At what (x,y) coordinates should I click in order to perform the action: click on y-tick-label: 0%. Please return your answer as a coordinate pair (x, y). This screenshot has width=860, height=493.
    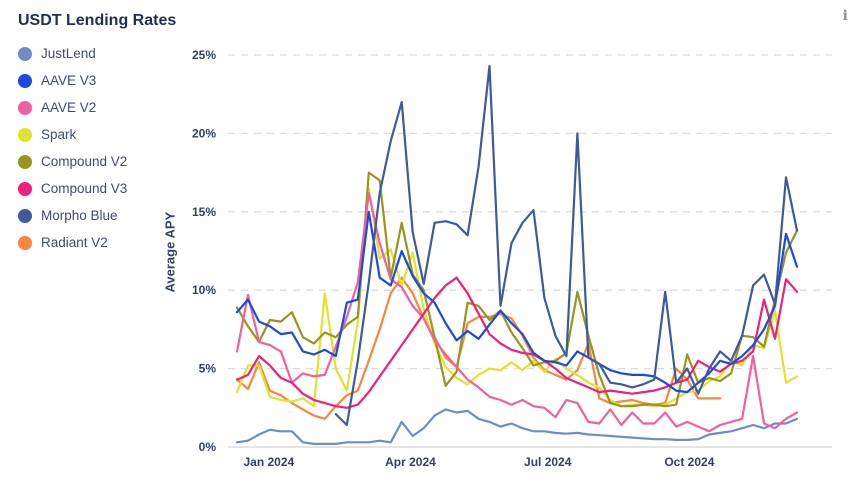
    Looking at the image, I should click on (208, 447).